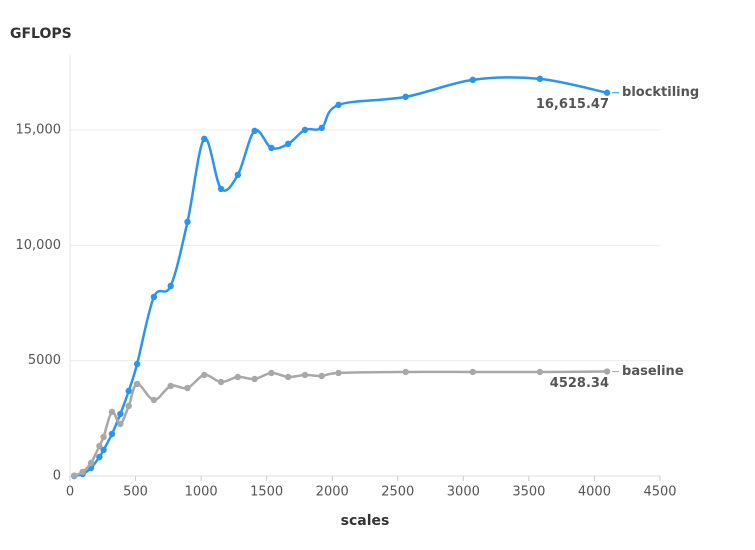 The width and height of the screenshot is (755, 550). Describe the element at coordinates (39, 245) in the screenshot. I see `y-tick-label: 10,000` at that location.